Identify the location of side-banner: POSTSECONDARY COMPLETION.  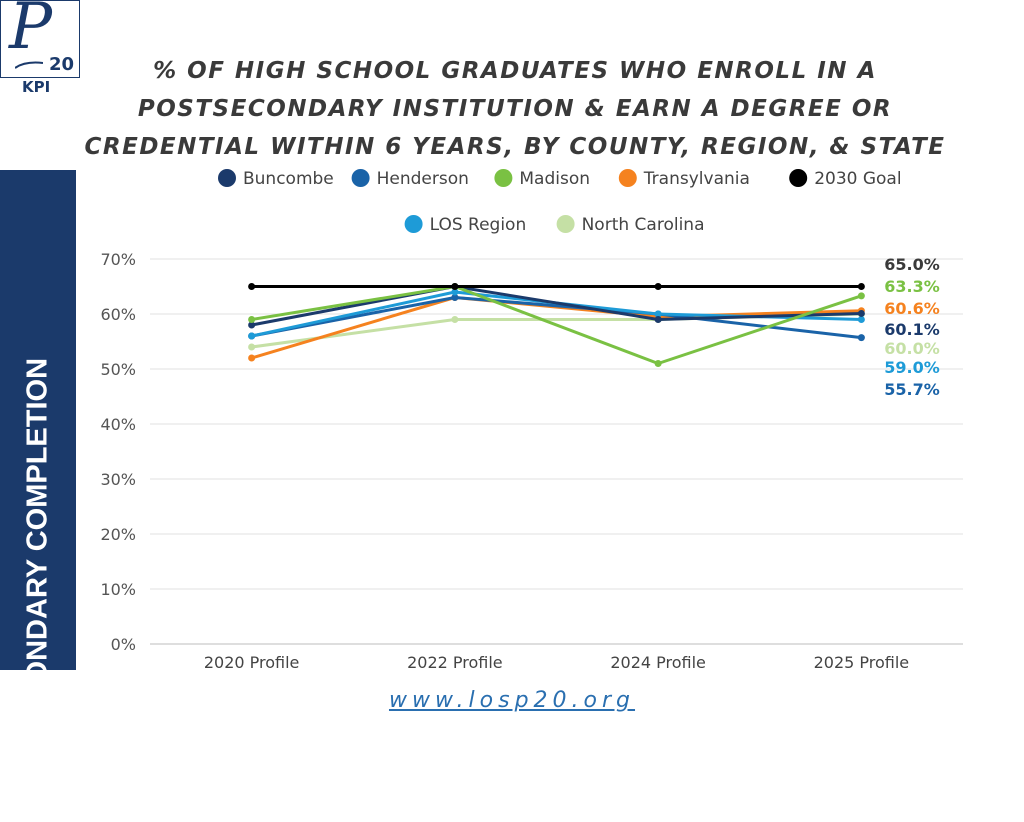
(38, 496).